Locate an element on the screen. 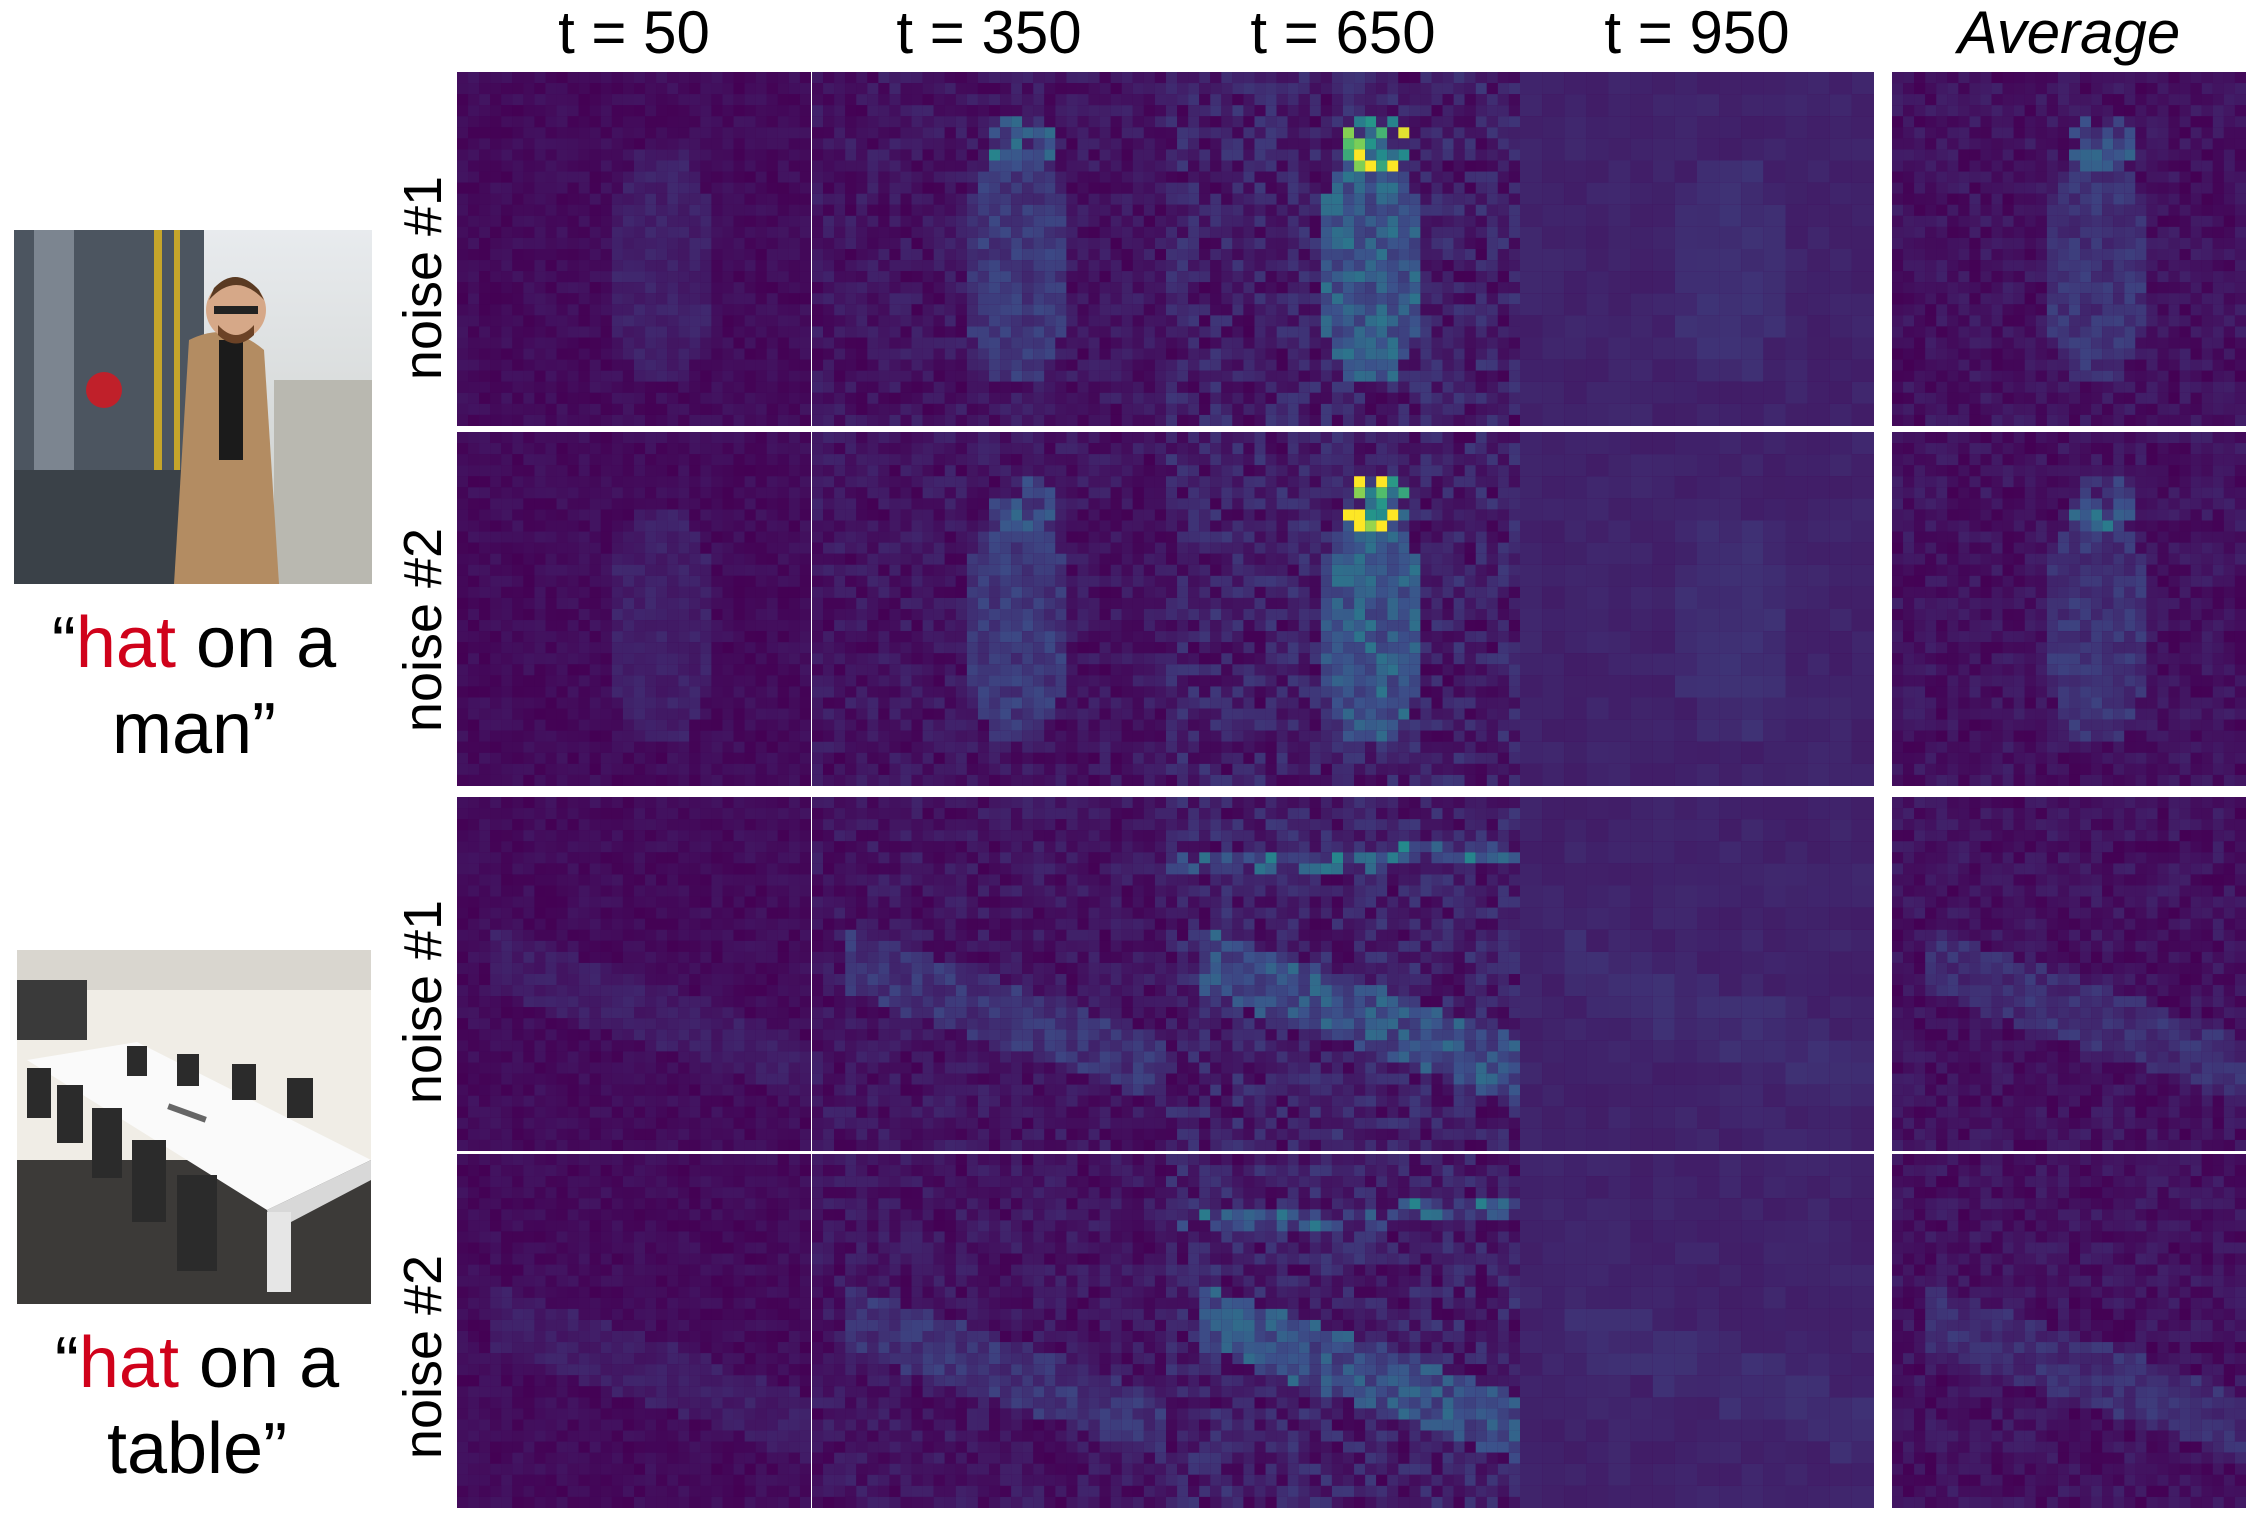 This screenshot has width=2252, height=1534. heatmap-cell-row4-t50 is located at coordinates (634, 1331).